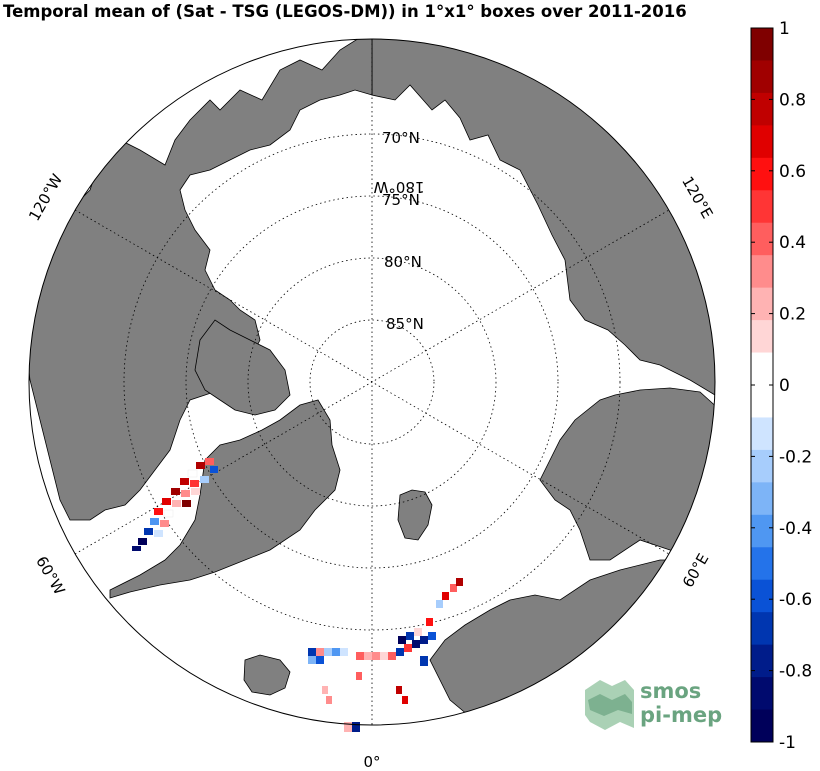  What do you see at coordinates (405, 324) in the screenshot?
I see `lat-label-85: 85°N` at bounding box center [405, 324].